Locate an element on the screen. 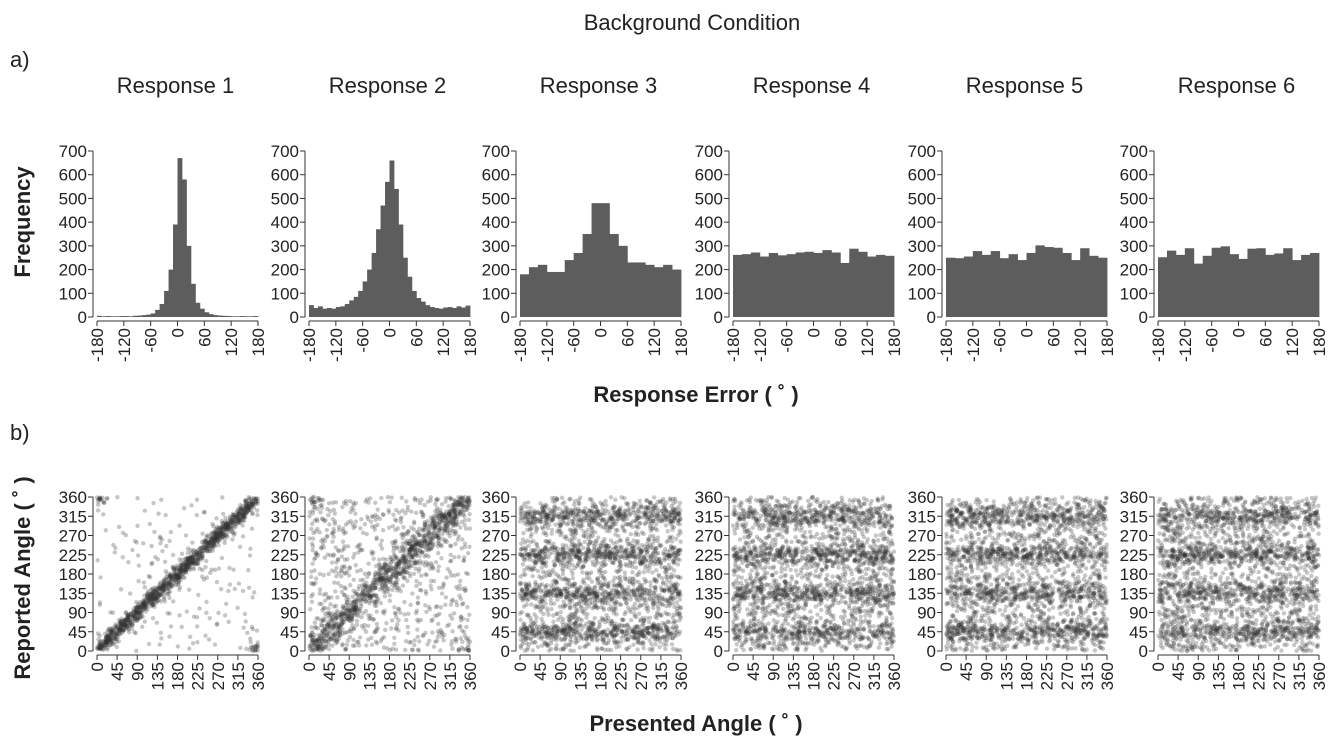 The image size is (1338, 739). y-tick-label: 300 is located at coordinates (496, 246).